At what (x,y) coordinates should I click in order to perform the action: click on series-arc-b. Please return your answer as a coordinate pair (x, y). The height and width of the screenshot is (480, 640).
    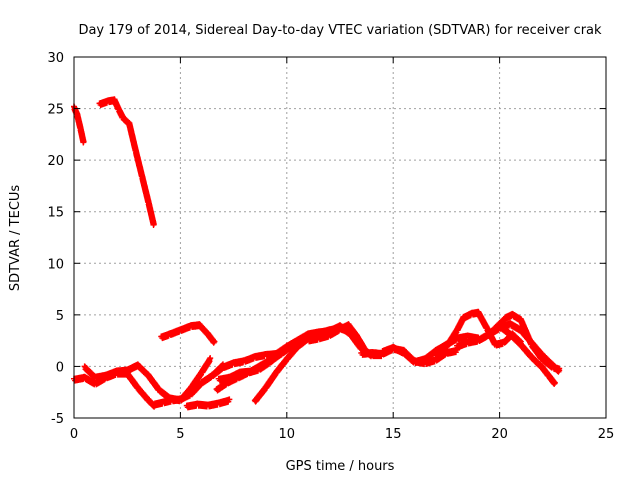
    Looking at the image, I should click on (126, 162).